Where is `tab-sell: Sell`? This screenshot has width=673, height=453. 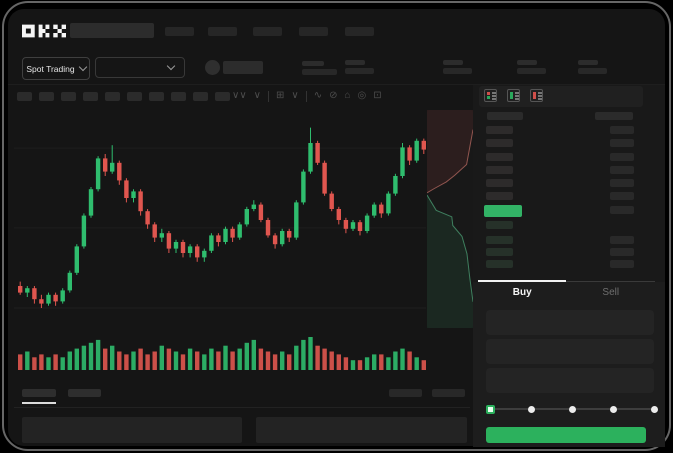 tab-sell: Sell is located at coordinates (611, 292).